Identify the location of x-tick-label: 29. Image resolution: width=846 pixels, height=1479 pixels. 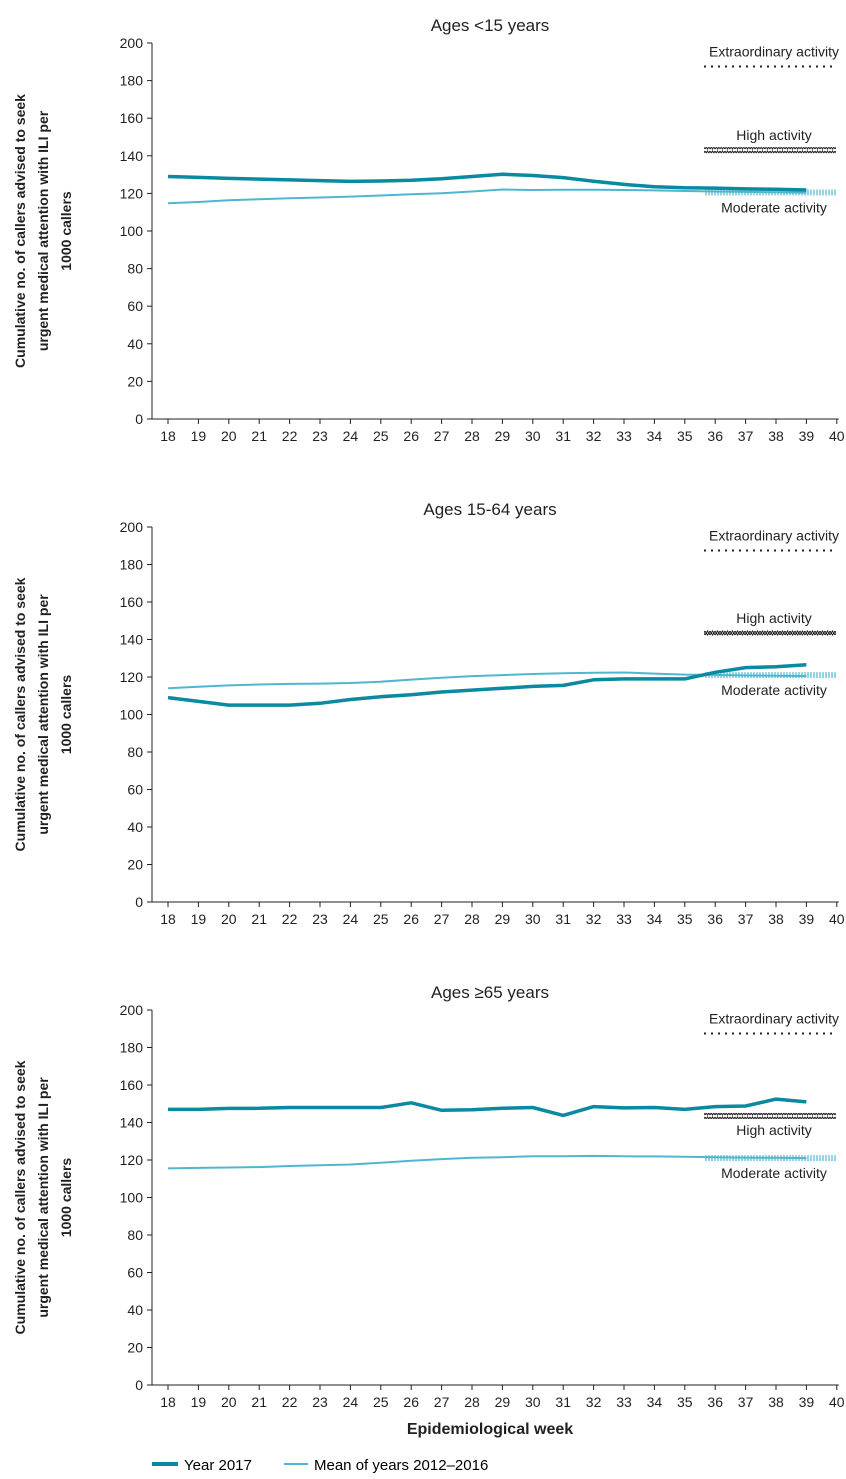
(503, 1402).